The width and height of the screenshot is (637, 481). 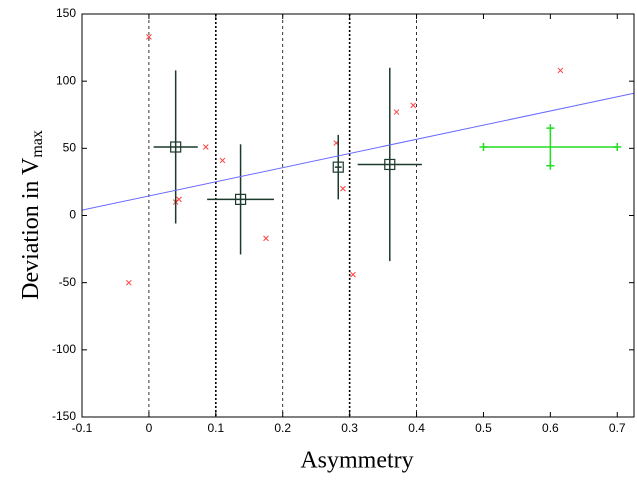 I want to click on y-tick-label: 0, so click(x=72, y=215).